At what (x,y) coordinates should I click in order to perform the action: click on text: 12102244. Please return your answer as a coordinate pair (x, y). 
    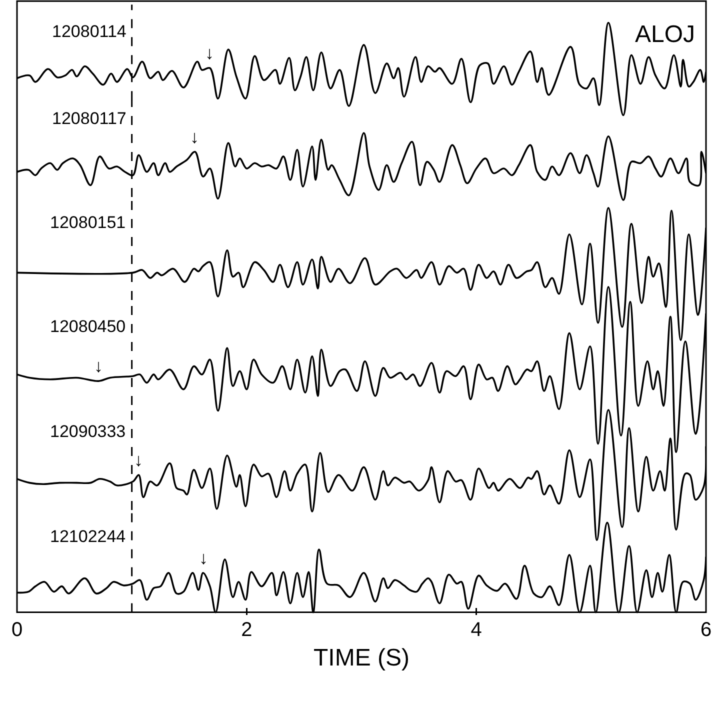
    Looking at the image, I should click on (88, 536).